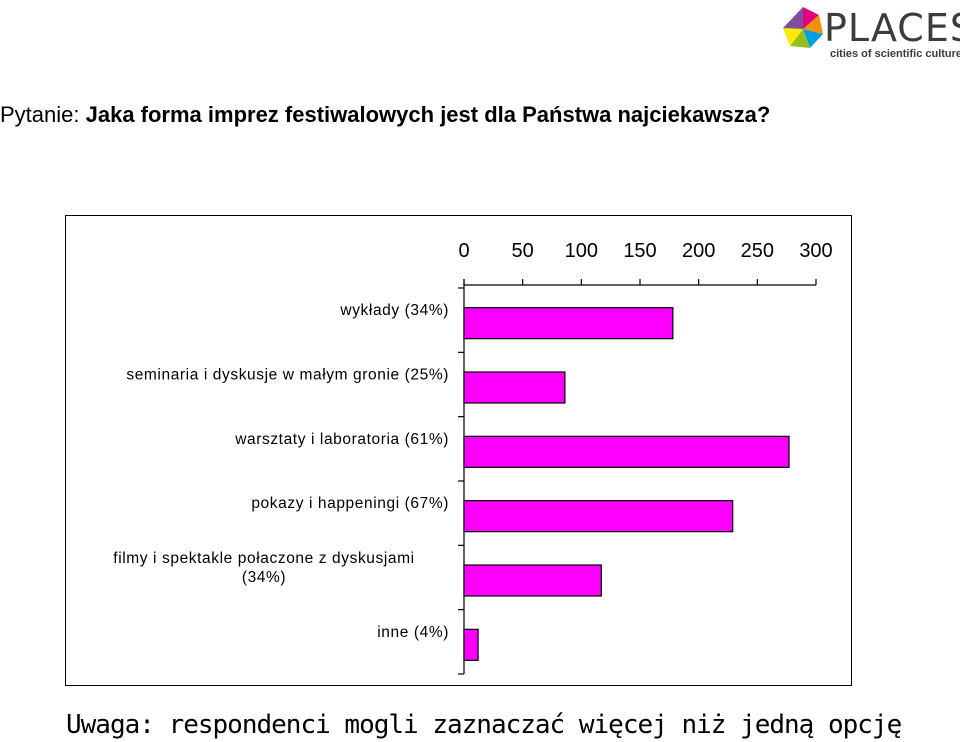  What do you see at coordinates (895, 54) in the screenshot?
I see `logo-tagline: cities of scientific culture` at bounding box center [895, 54].